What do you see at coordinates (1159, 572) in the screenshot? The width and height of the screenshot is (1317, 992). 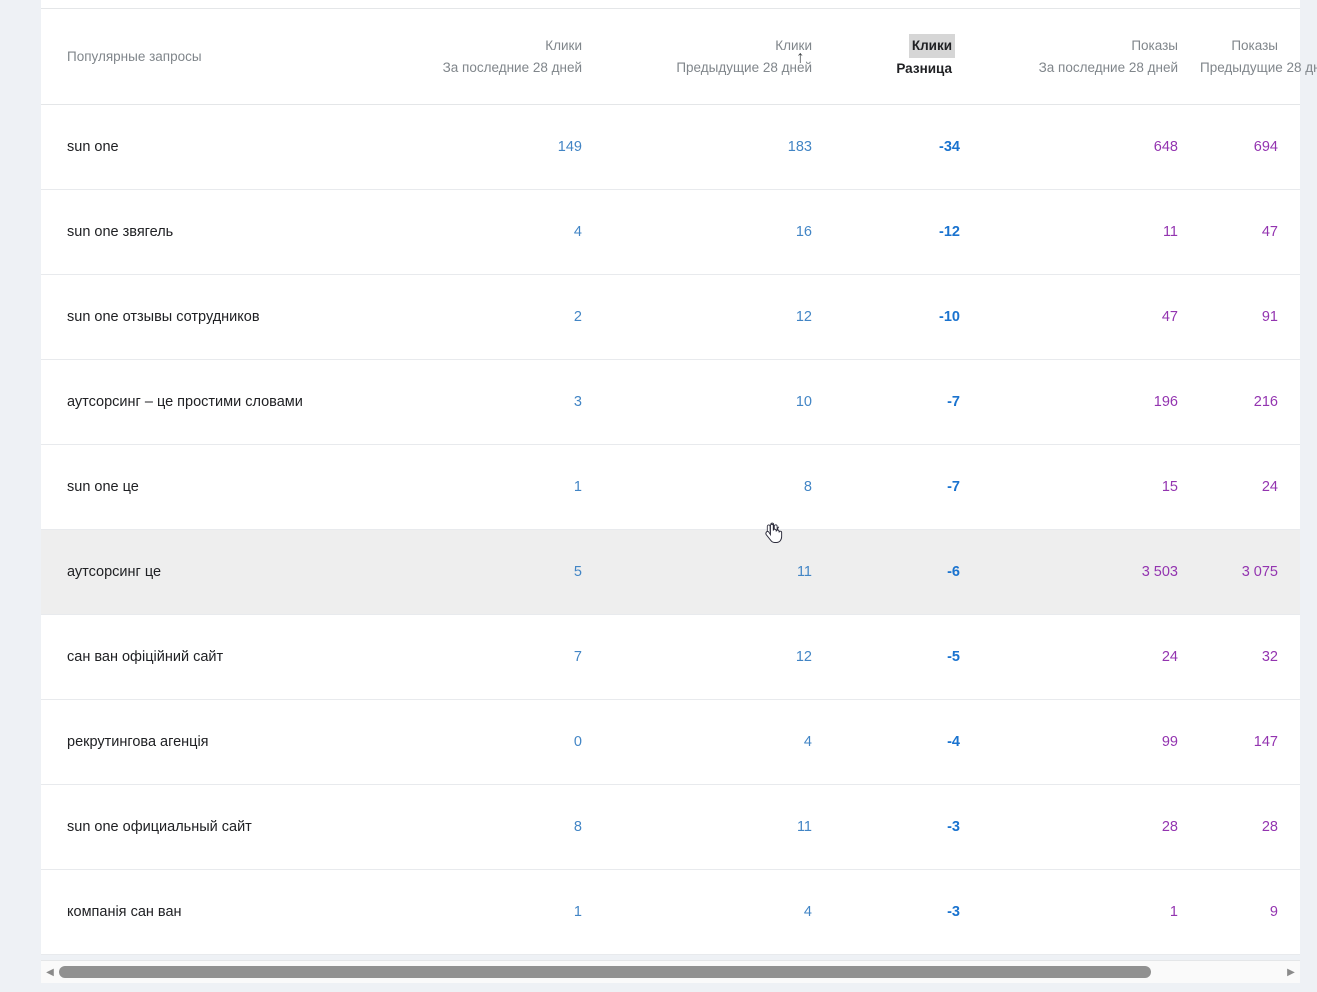 I see `cell-impressions-last-value: 3 503` at bounding box center [1159, 572].